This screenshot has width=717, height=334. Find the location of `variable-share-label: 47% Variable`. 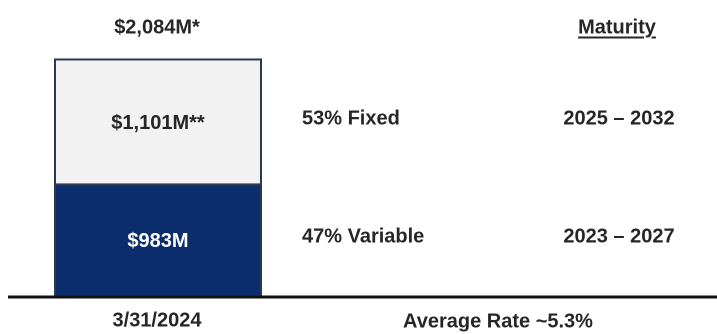

variable-share-label: 47% Variable is located at coordinates (363, 236).